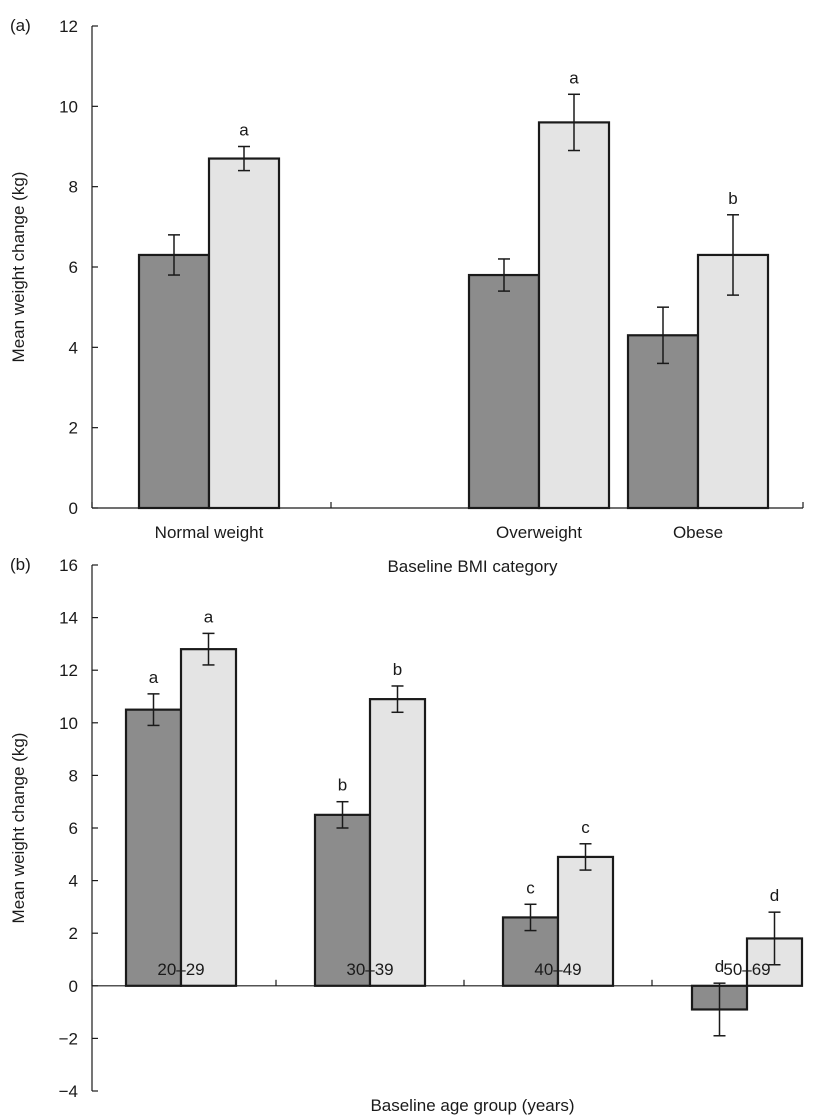 This screenshot has height=1119, width=833. Describe the element at coordinates (746, 969) in the screenshot. I see `x-tick-label: 50–69` at that location.